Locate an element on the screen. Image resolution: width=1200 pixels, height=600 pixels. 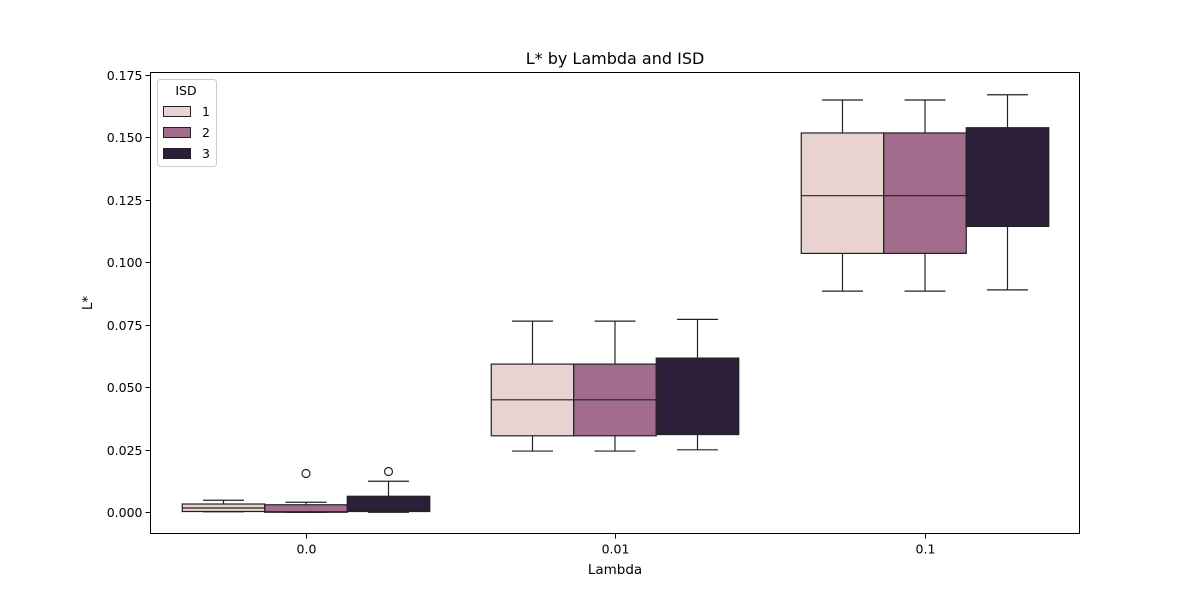
legend-label: 3 is located at coordinates (206, 153).